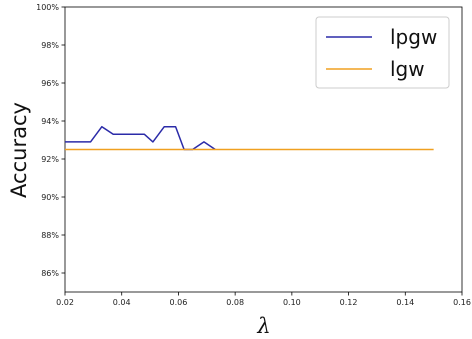 This screenshot has height=339, width=472. Describe the element at coordinates (462, 302) in the screenshot. I see `x-tick-label: 0.16` at that location.